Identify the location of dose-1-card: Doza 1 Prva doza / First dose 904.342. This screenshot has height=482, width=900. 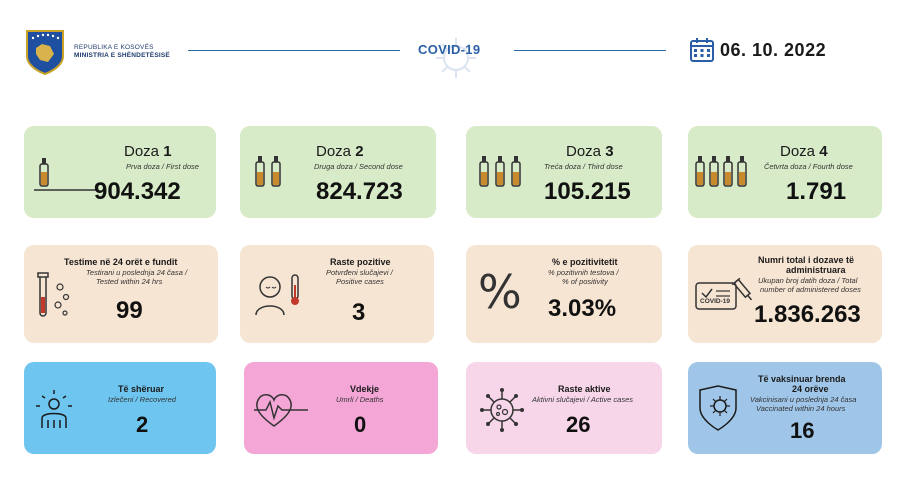
(120, 172).